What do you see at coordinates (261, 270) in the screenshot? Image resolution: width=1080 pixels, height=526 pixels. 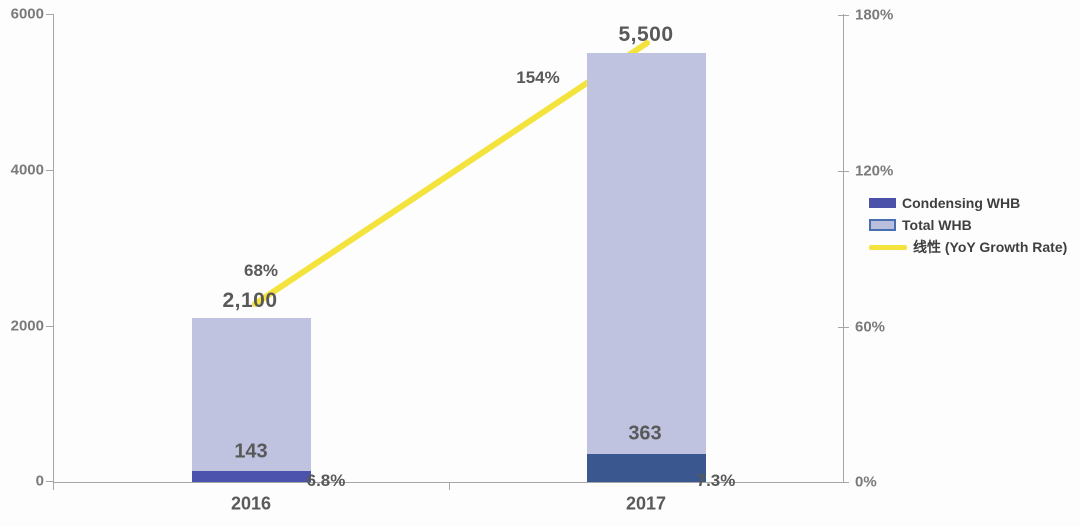 I see `yoy-rate-label-2016: 68%` at bounding box center [261, 270].